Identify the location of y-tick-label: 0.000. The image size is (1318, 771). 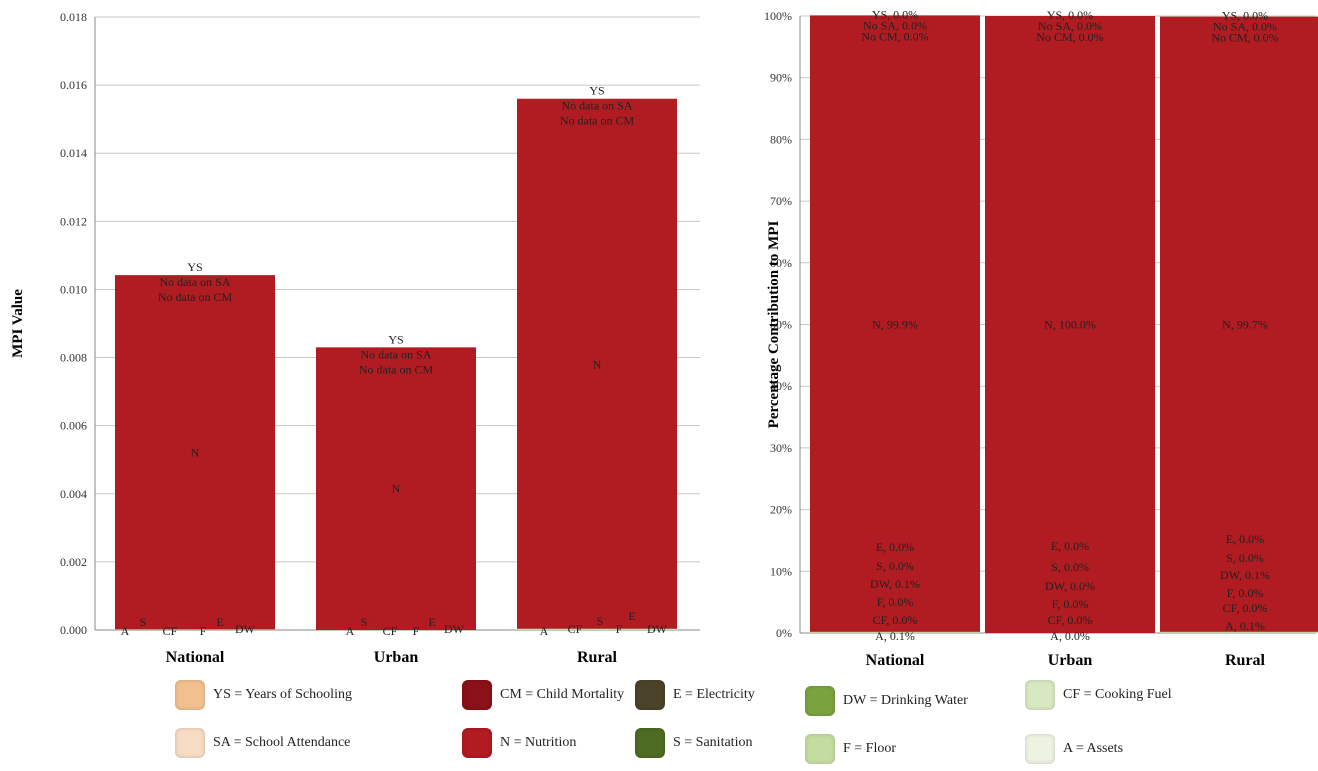
(73, 630).